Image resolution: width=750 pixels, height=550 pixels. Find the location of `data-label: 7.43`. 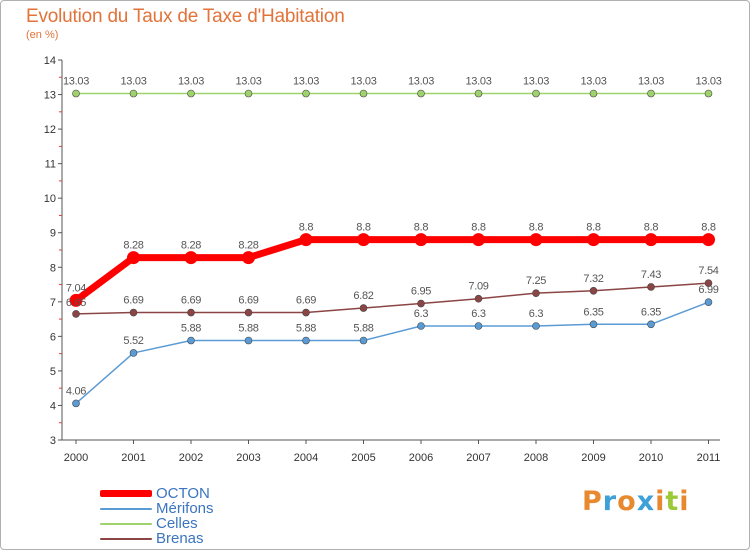

data-label: 7.43 is located at coordinates (651, 275).